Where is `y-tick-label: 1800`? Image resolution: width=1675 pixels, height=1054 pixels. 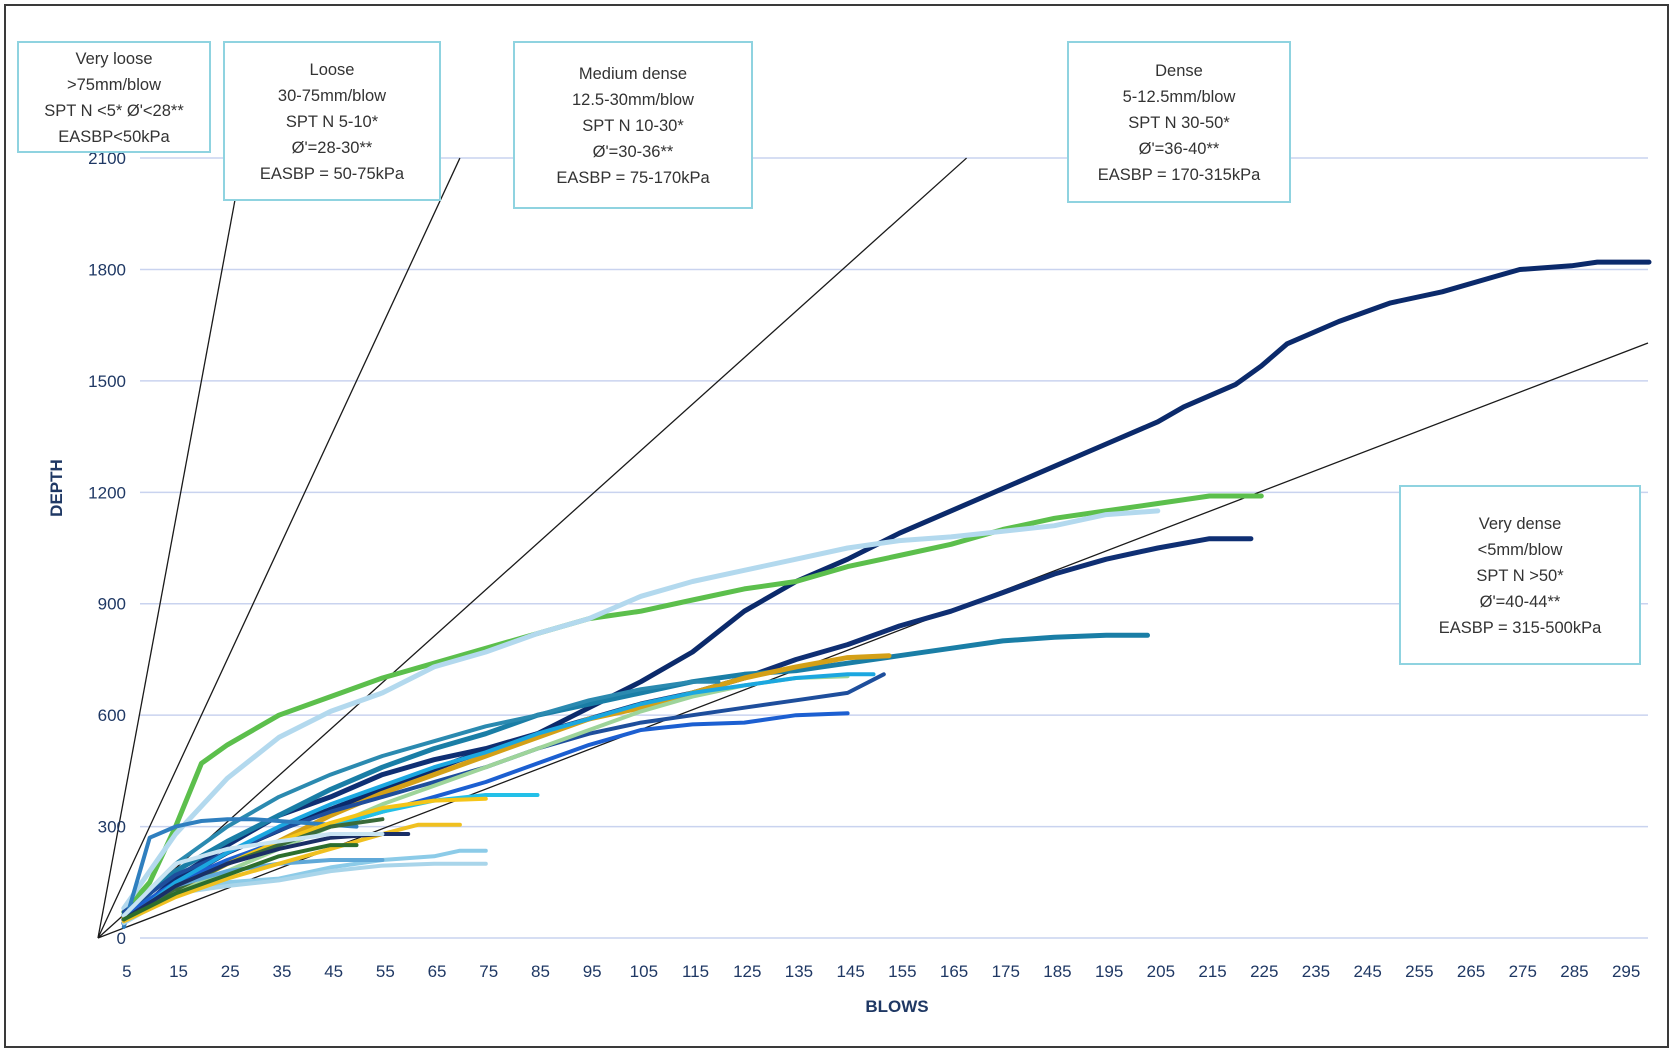 y-tick-label: 1800 is located at coordinates (107, 269).